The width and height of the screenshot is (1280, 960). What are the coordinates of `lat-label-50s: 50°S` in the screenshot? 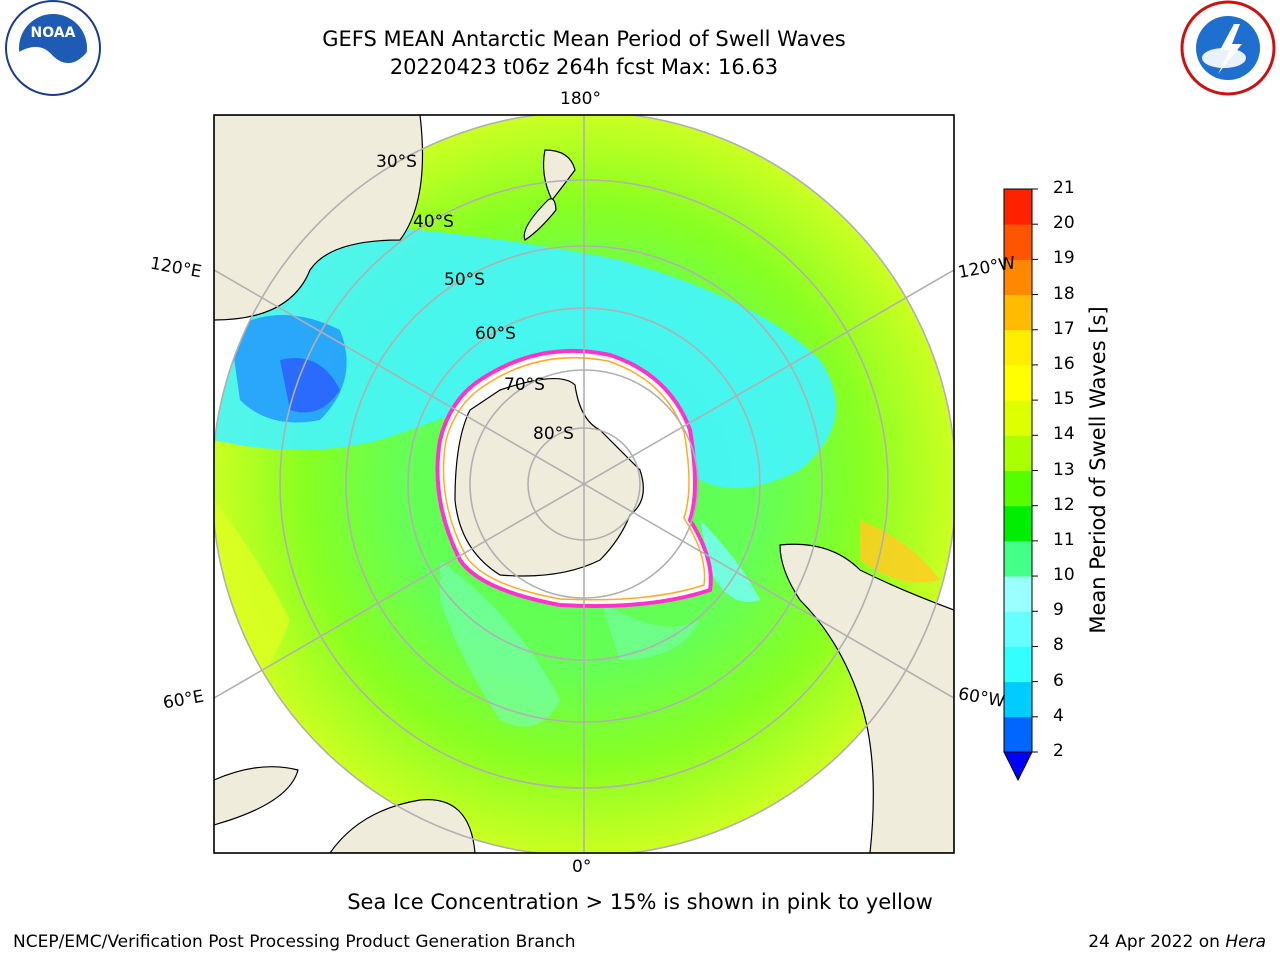 It's located at (464, 280).